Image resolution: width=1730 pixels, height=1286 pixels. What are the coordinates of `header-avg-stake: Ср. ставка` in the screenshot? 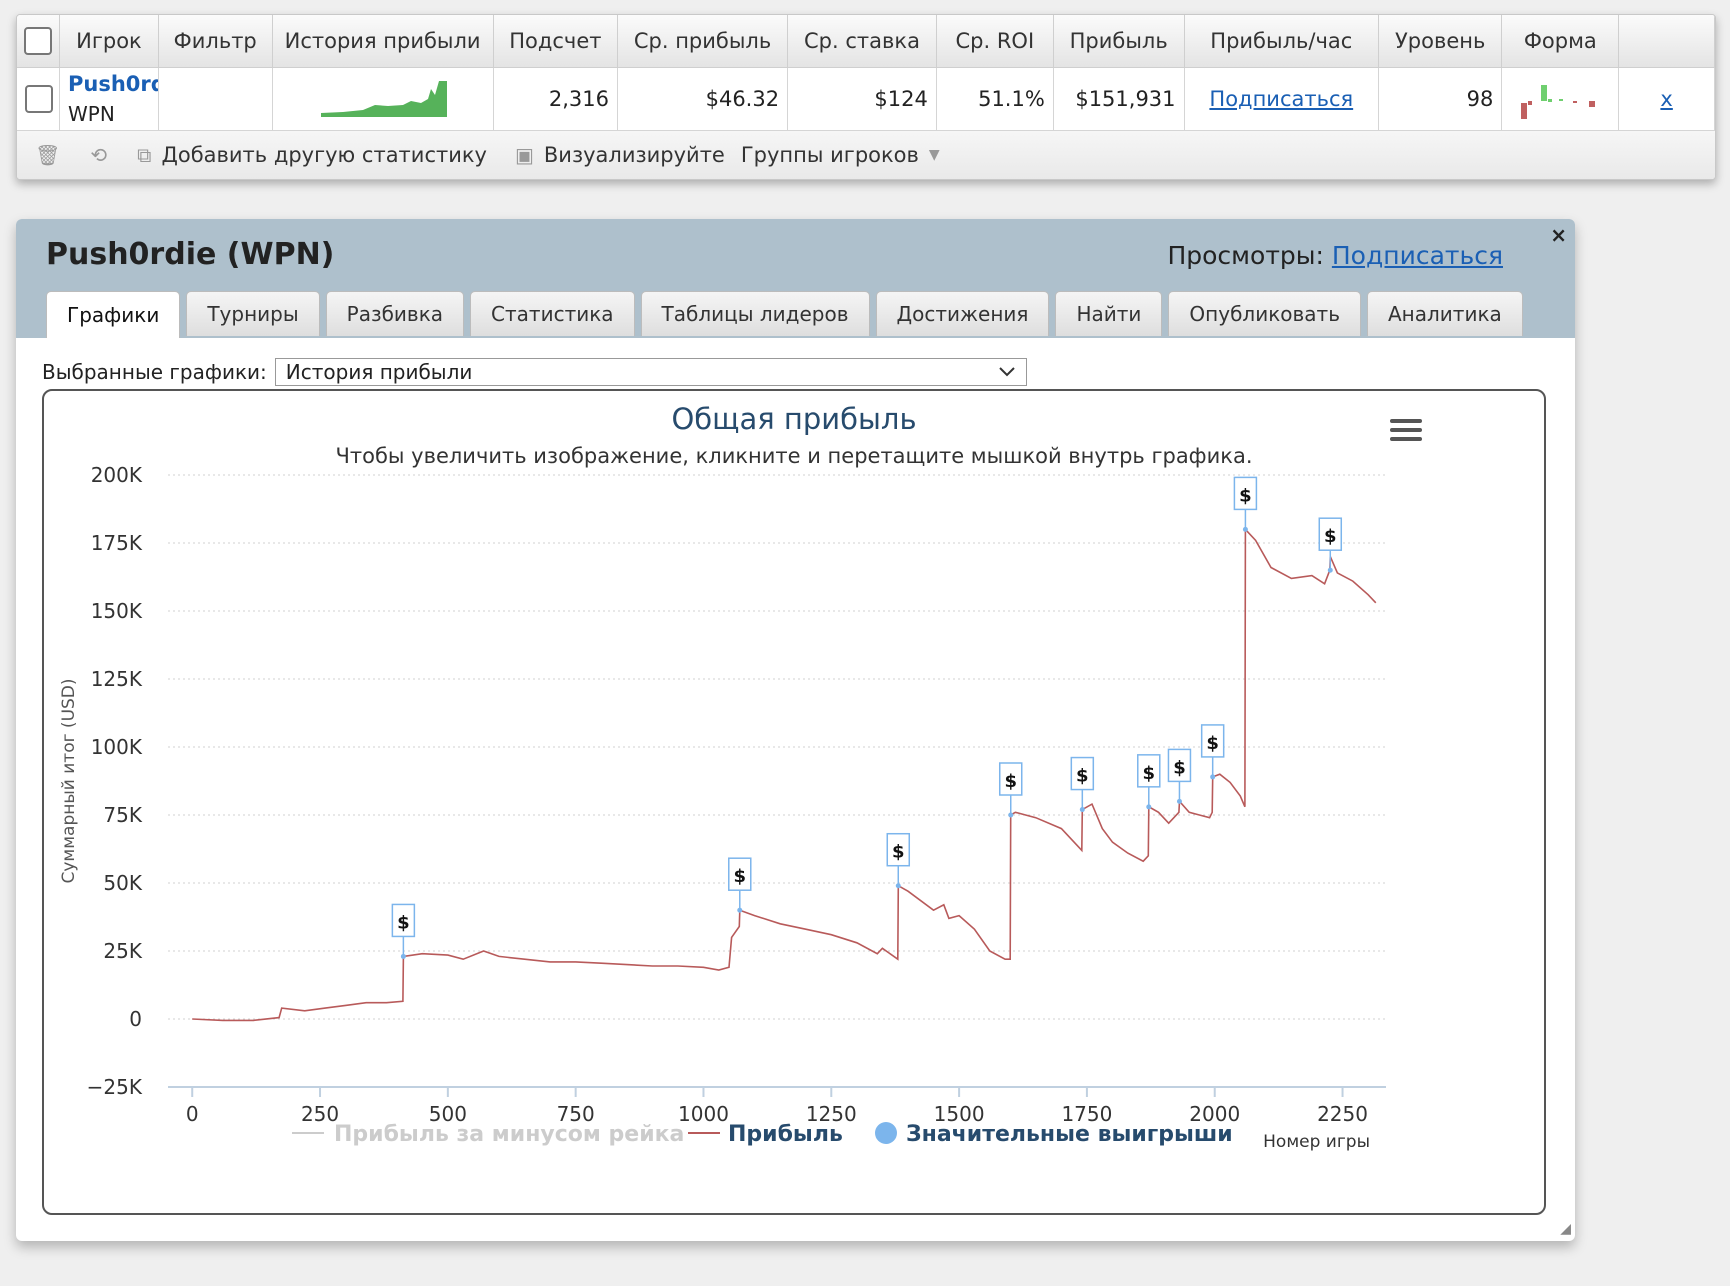 It's located at (862, 41).